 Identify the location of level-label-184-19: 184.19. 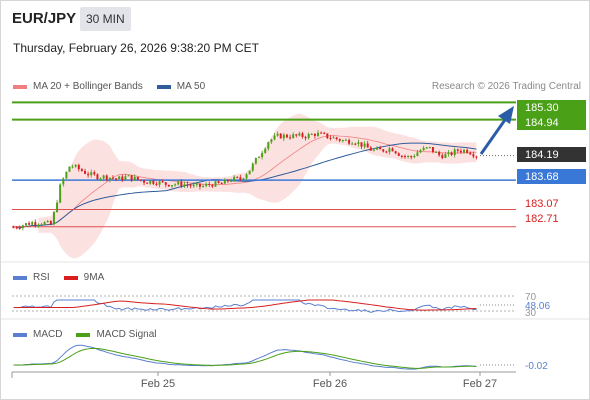
(542, 155).